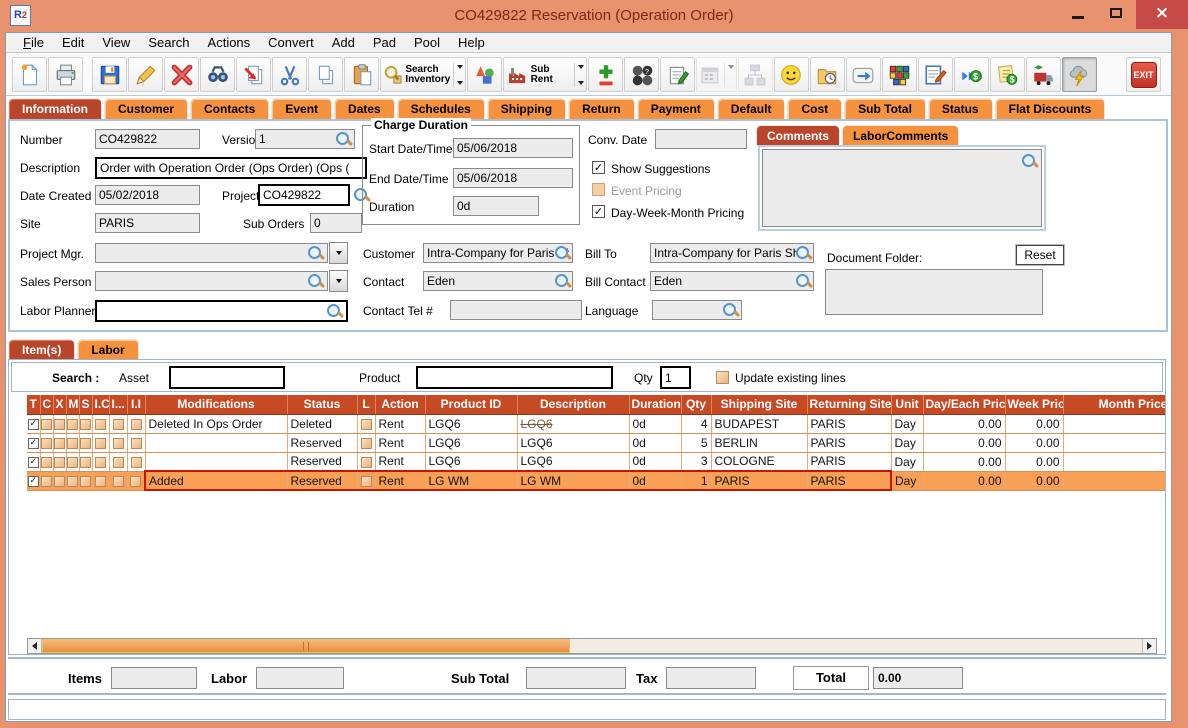 The height and width of the screenshot is (728, 1188). What do you see at coordinates (322, 480) in the screenshot?
I see `status-cell: Reserved` at bounding box center [322, 480].